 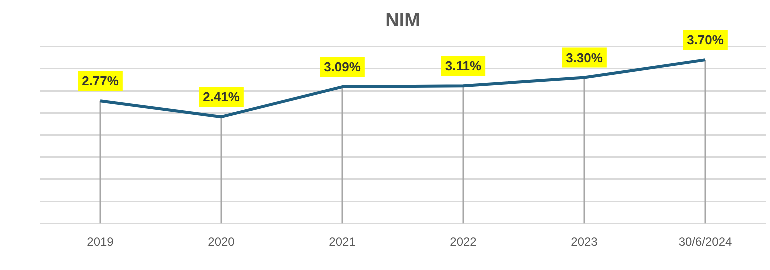 What do you see at coordinates (705, 242) in the screenshot?
I see `x-tick-label: 30/6/2024` at bounding box center [705, 242].